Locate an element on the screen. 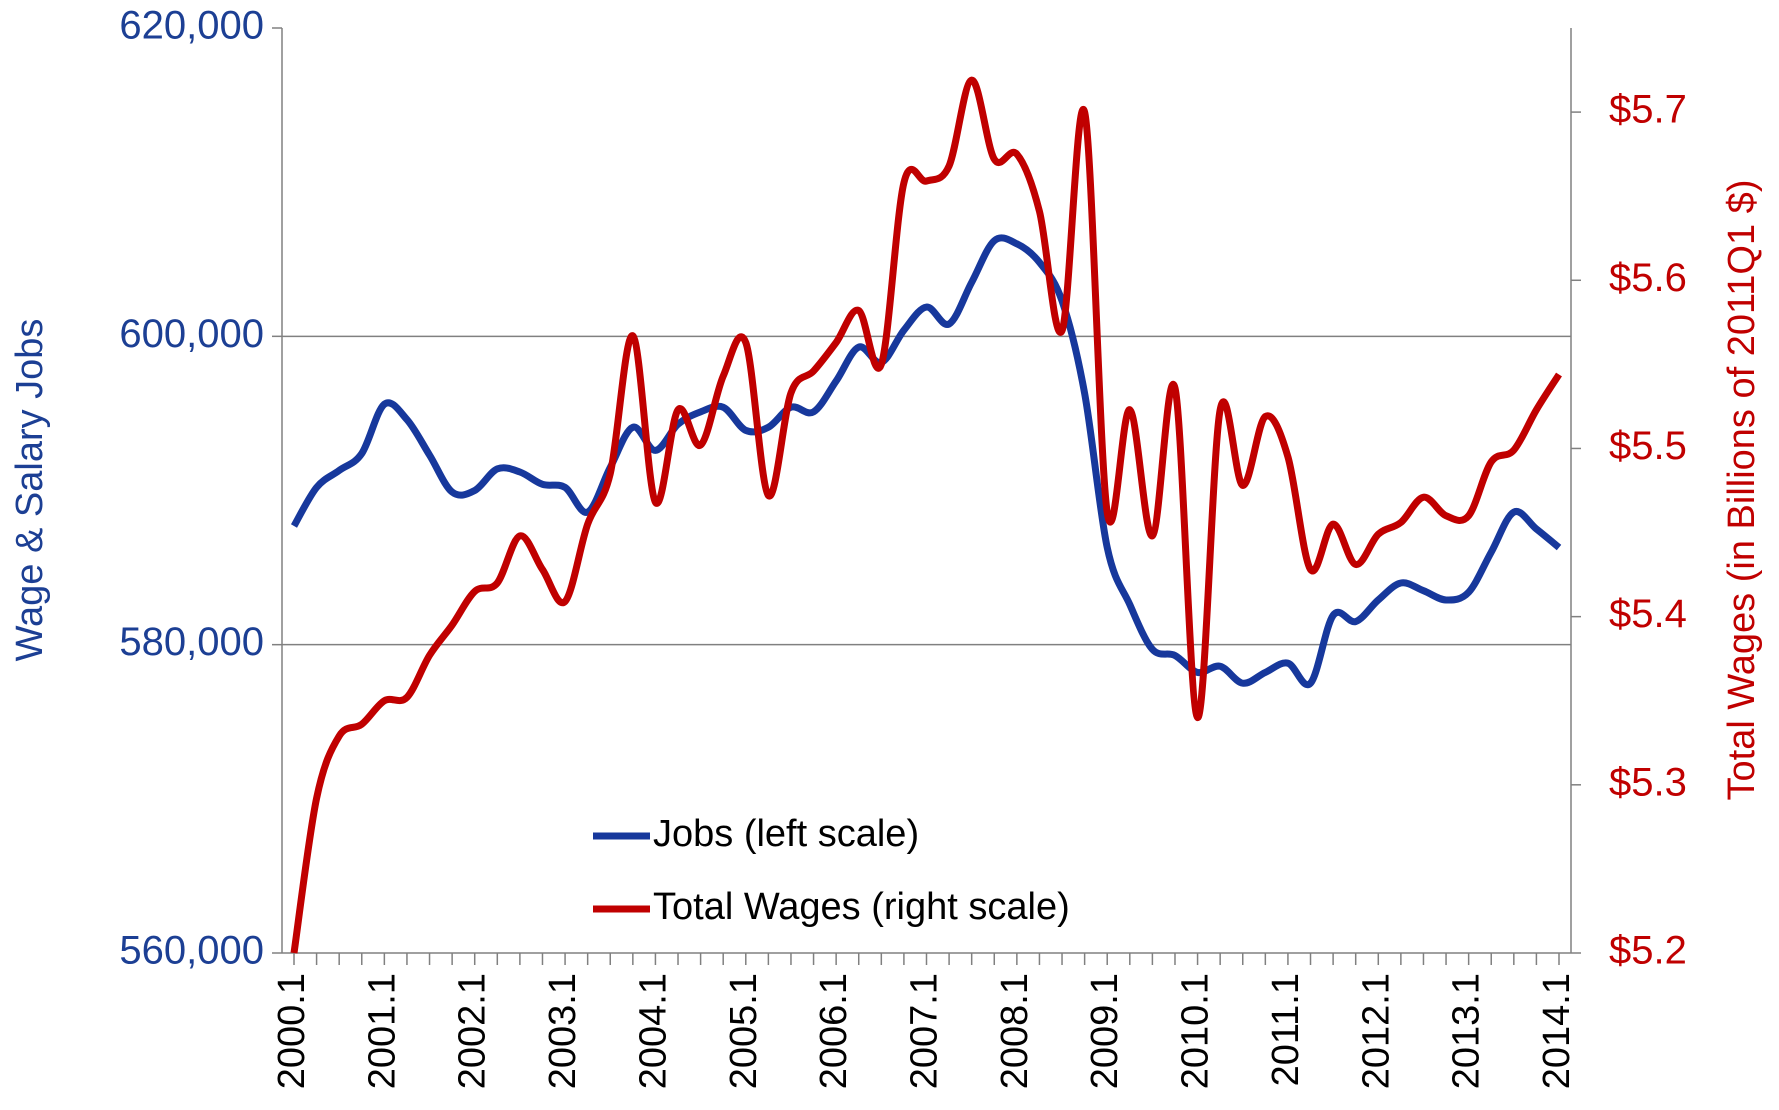 The width and height of the screenshot is (1779, 1110). x-tick-label: 2005.1 is located at coordinates (744, 1031).